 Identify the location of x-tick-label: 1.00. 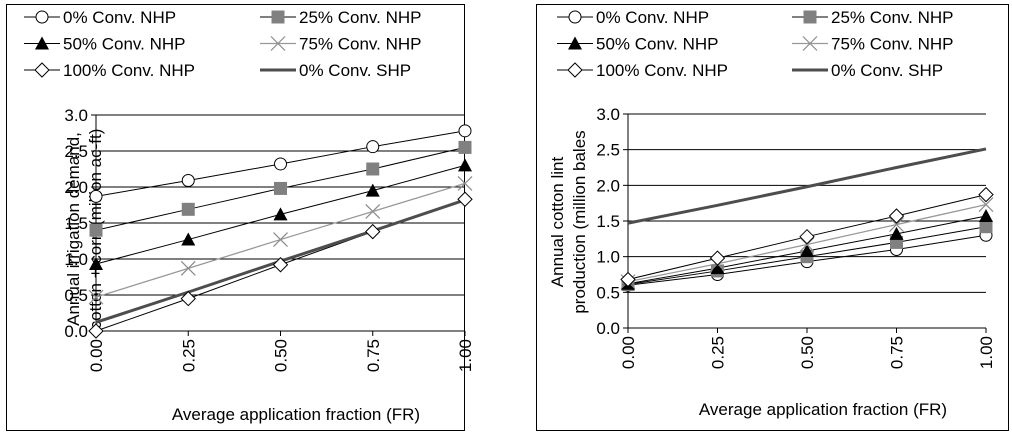
(465, 355).